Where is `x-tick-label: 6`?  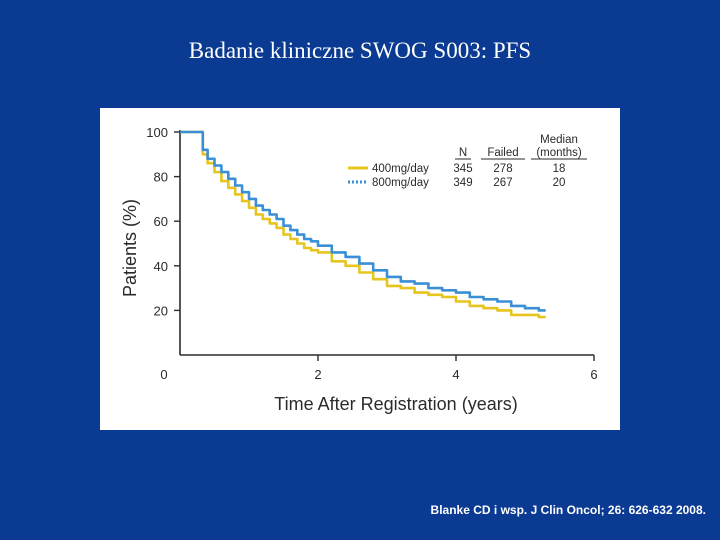 x-tick-label: 6 is located at coordinates (593, 374).